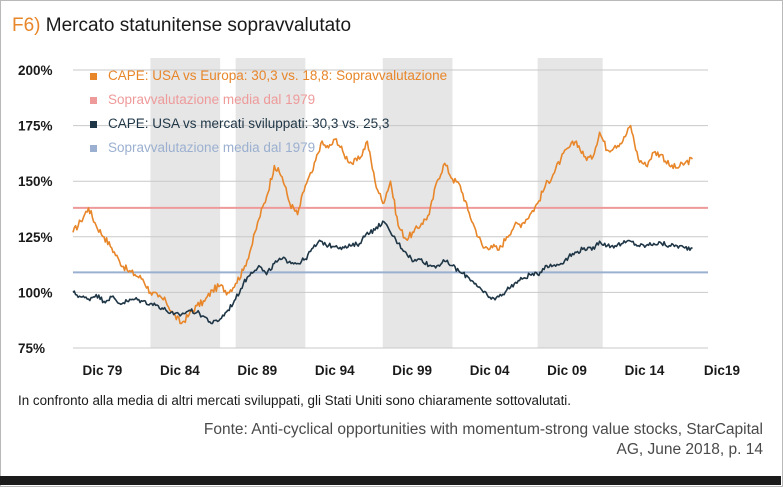 The image size is (783, 487). What do you see at coordinates (103, 370) in the screenshot?
I see `x-tick-label: Dic 79` at bounding box center [103, 370].